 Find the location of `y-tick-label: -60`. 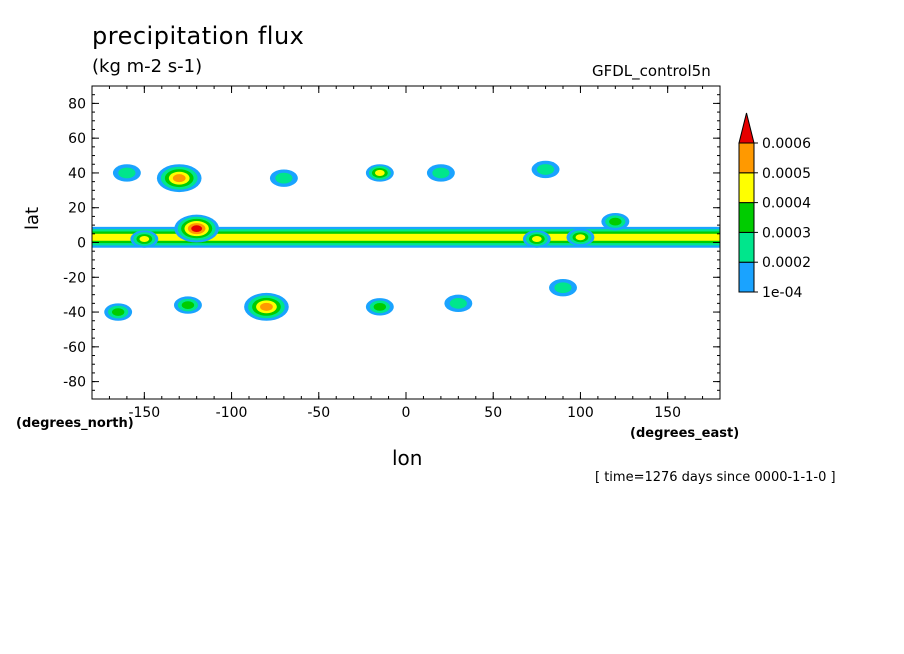

y-tick-label: -60 is located at coordinates (74, 348).